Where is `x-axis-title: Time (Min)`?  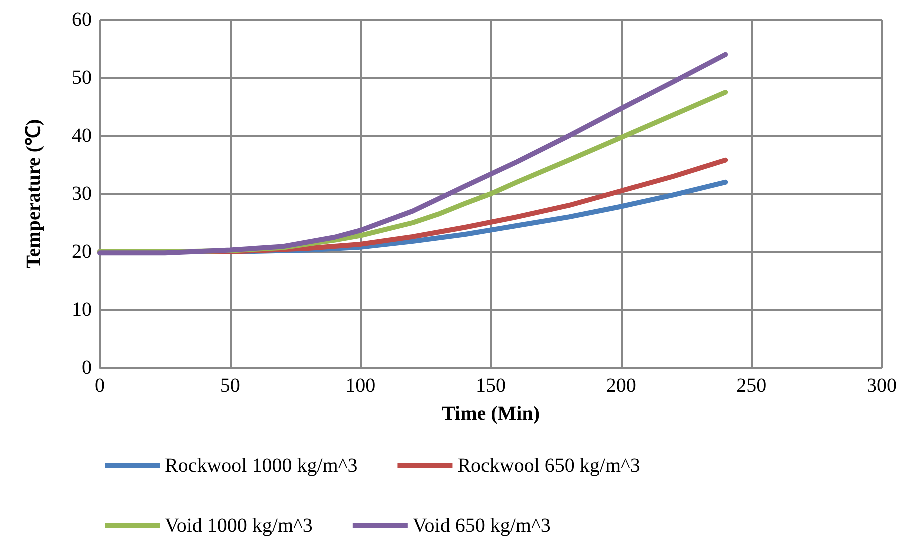
x-axis-title: Time (Min) is located at coordinates (491, 414).